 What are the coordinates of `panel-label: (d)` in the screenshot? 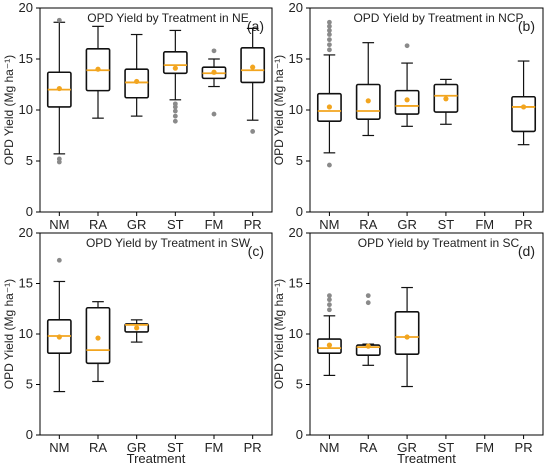 It's located at (526, 251).